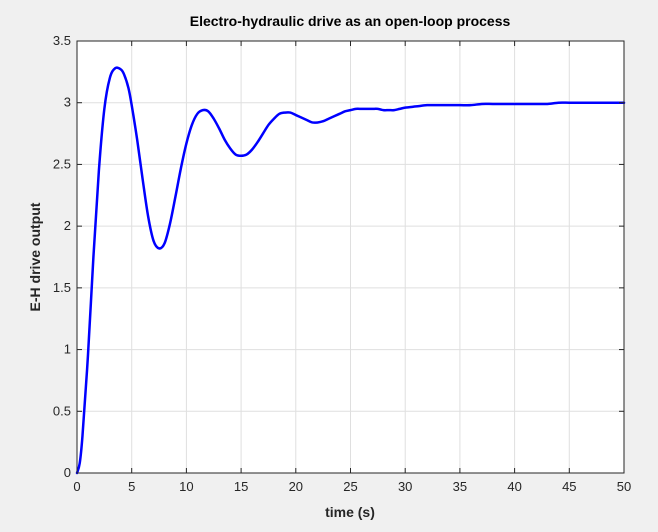 Image resolution: width=658 pixels, height=532 pixels. I want to click on y-tick-label: 1, so click(67, 349).